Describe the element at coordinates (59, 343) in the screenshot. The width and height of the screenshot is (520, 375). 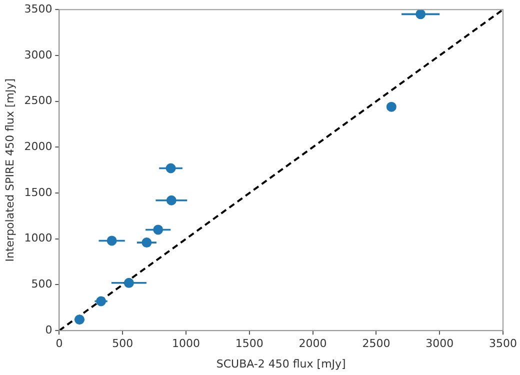
I see `x-tick-label: 0` at that location.